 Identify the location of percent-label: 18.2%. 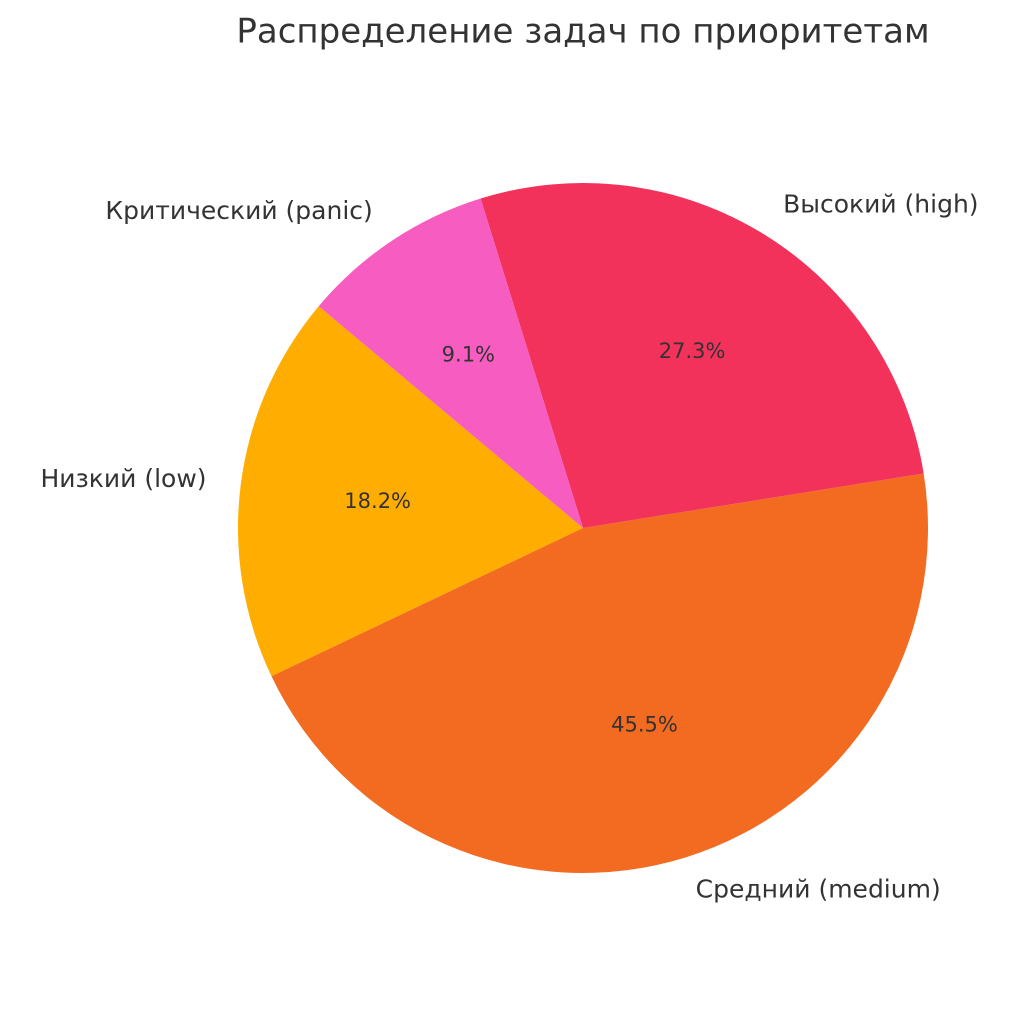
(377, 501).